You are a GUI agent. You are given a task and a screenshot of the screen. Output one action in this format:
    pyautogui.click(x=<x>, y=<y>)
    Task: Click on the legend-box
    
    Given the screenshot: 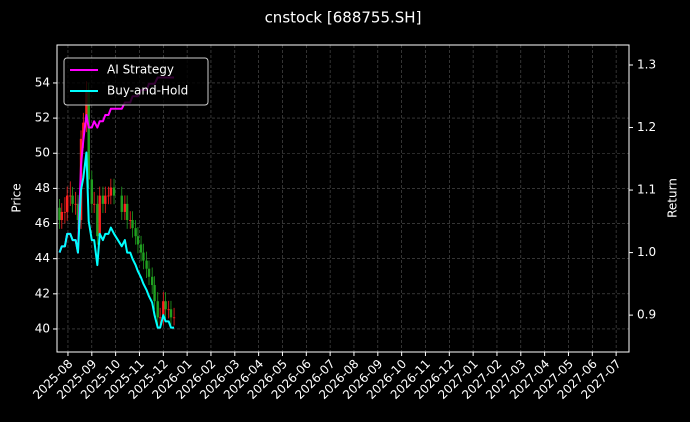 What is the action you would take?
    pyautogui.click(x=136, y=81)
    